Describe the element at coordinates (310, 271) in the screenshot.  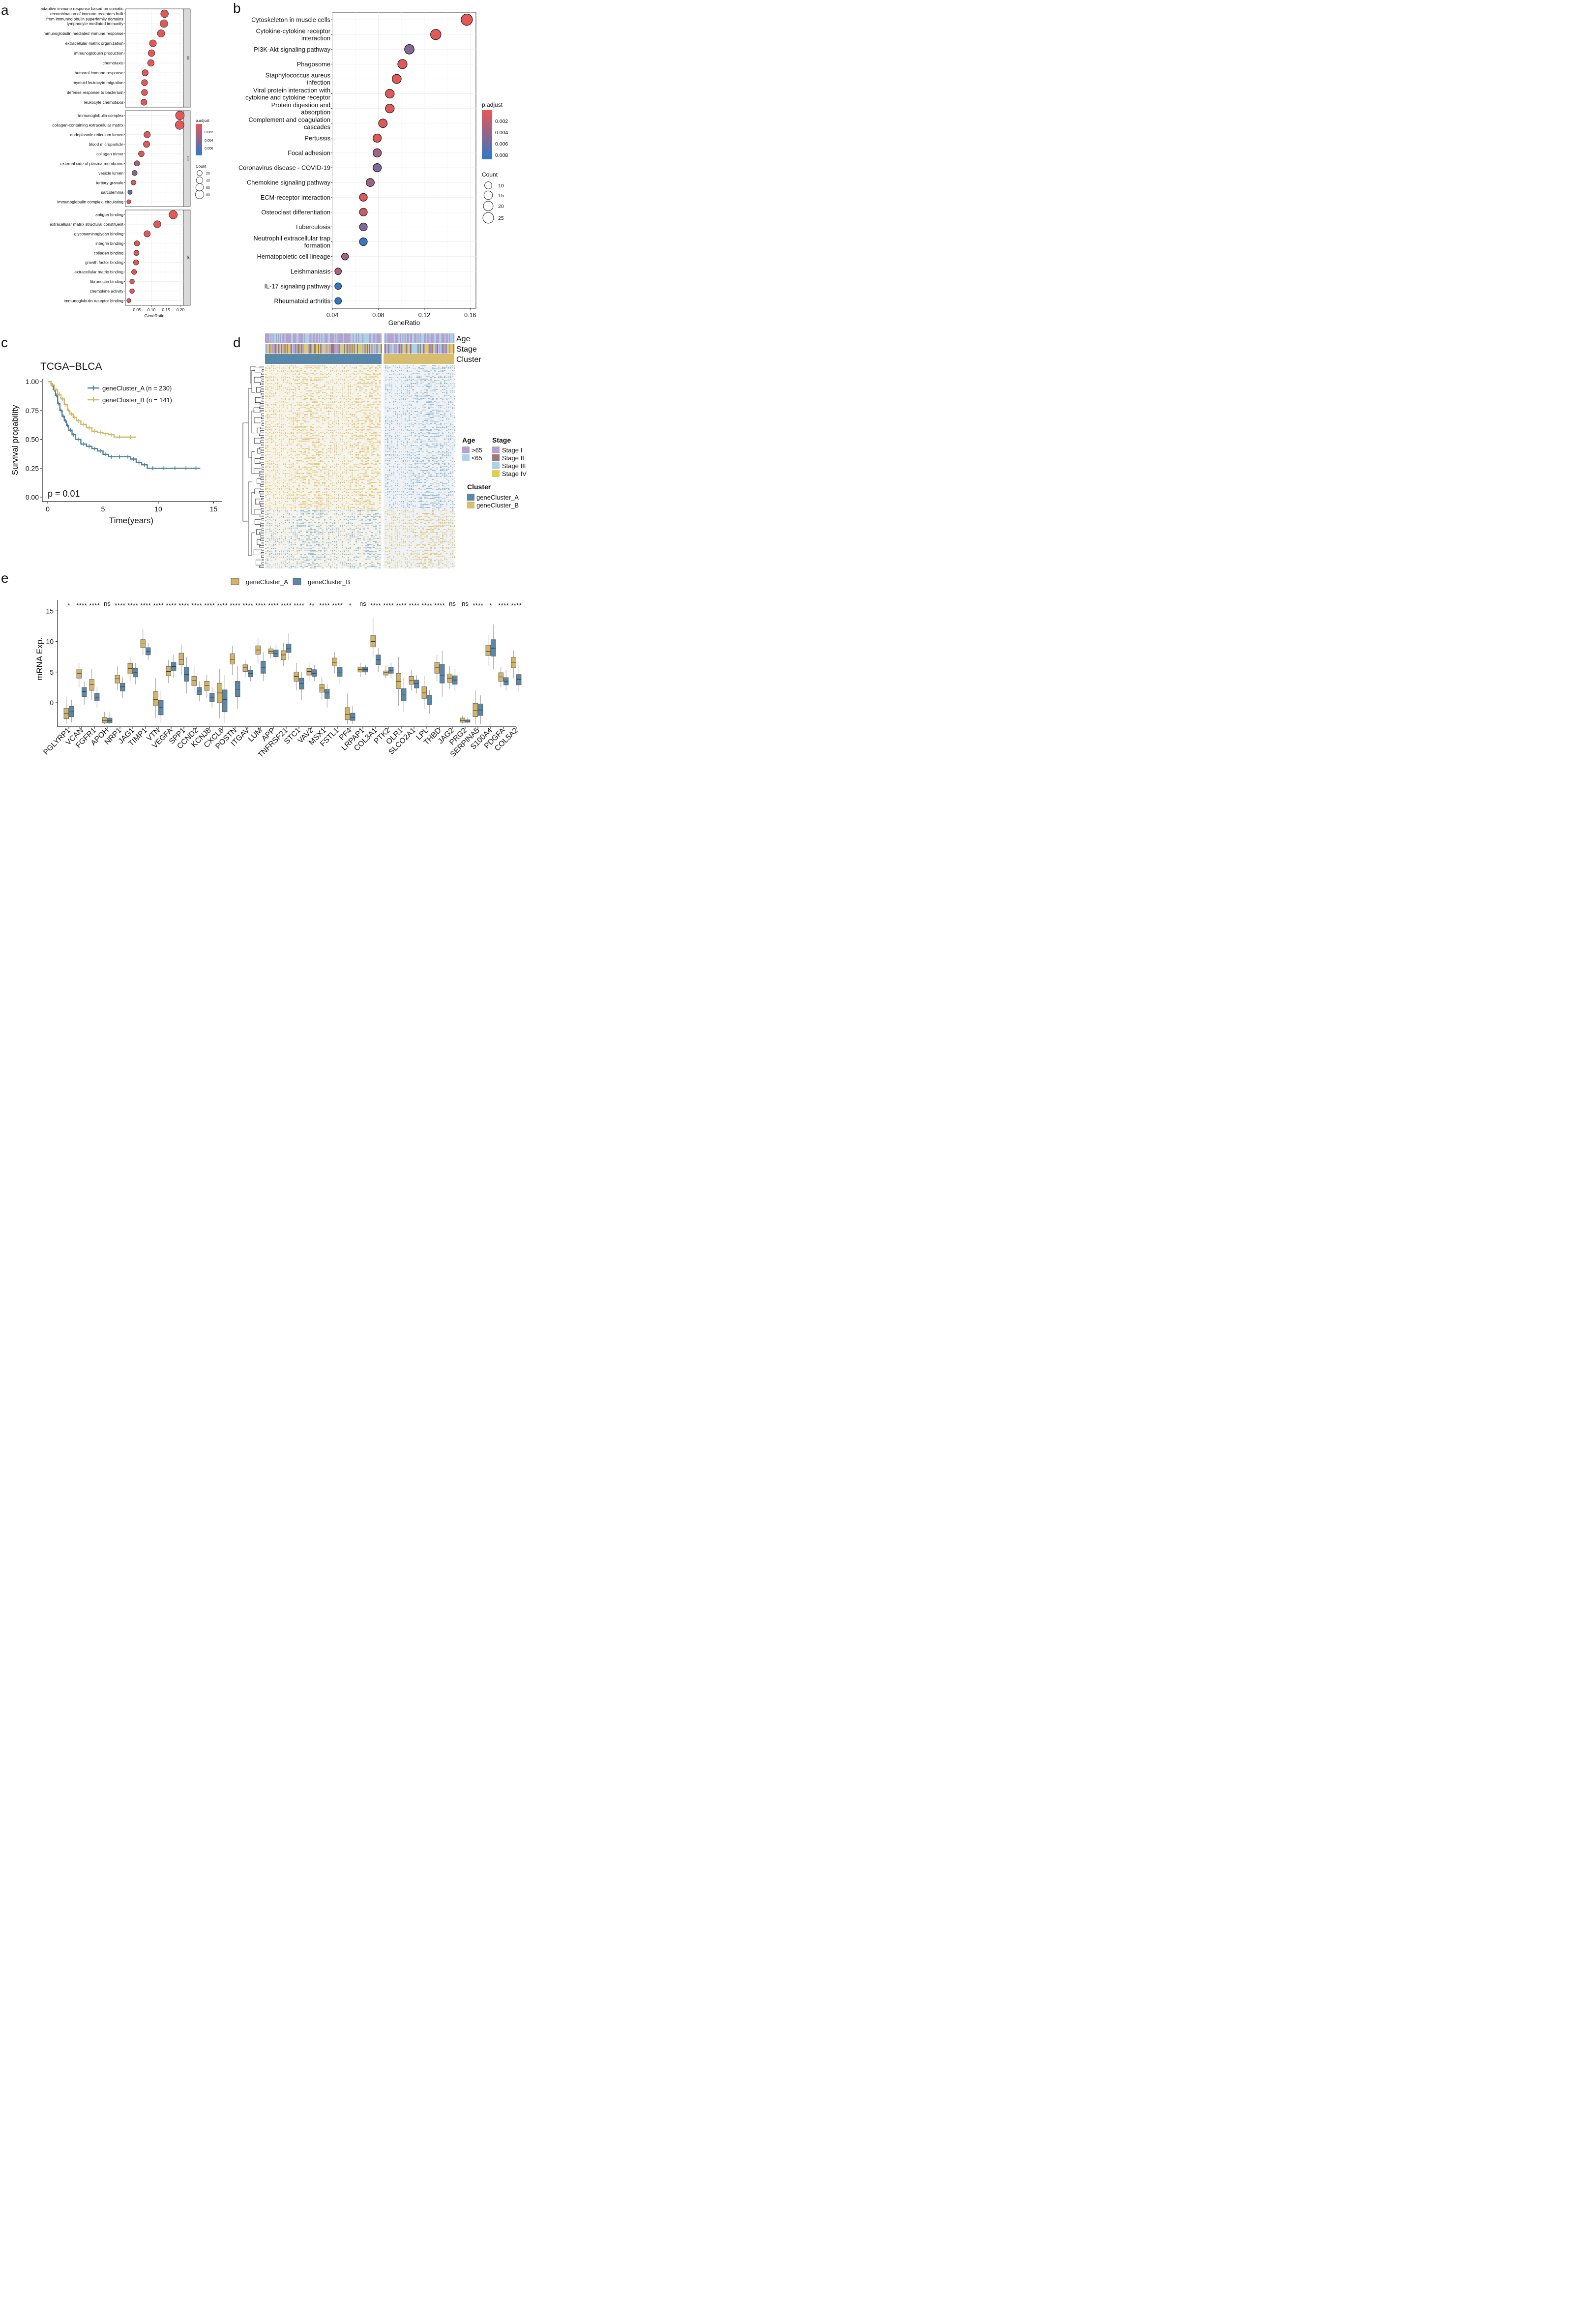
I see `pathway-label: Leishmaniasis` at that location.